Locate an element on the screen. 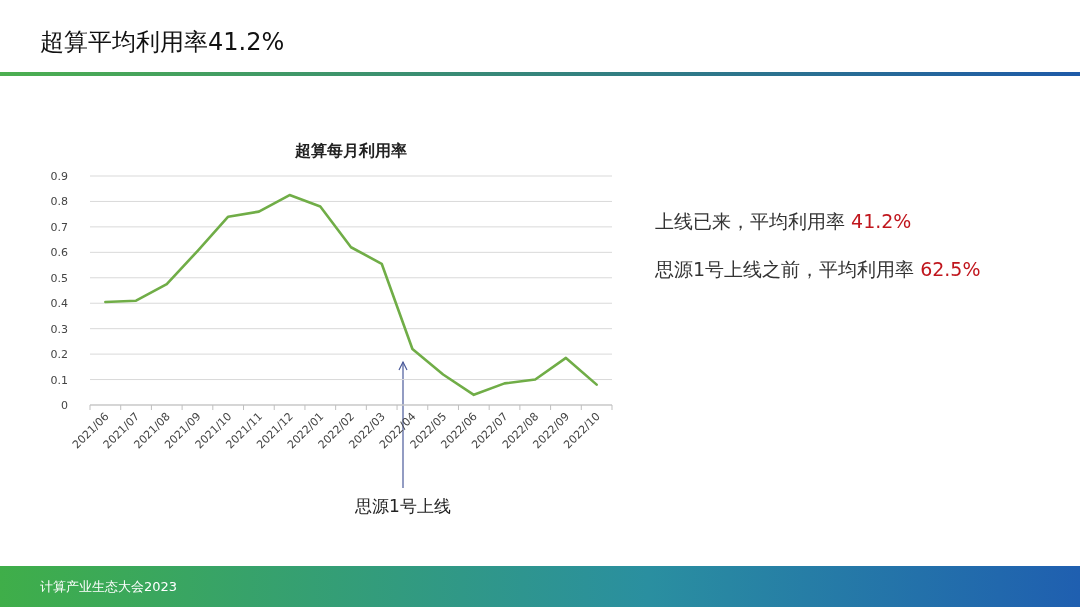 The height and width of the screenshot is (607, 1080). text: 思源1号上线之前，平均利用率 62.5% is located at coordinates (817, 269).